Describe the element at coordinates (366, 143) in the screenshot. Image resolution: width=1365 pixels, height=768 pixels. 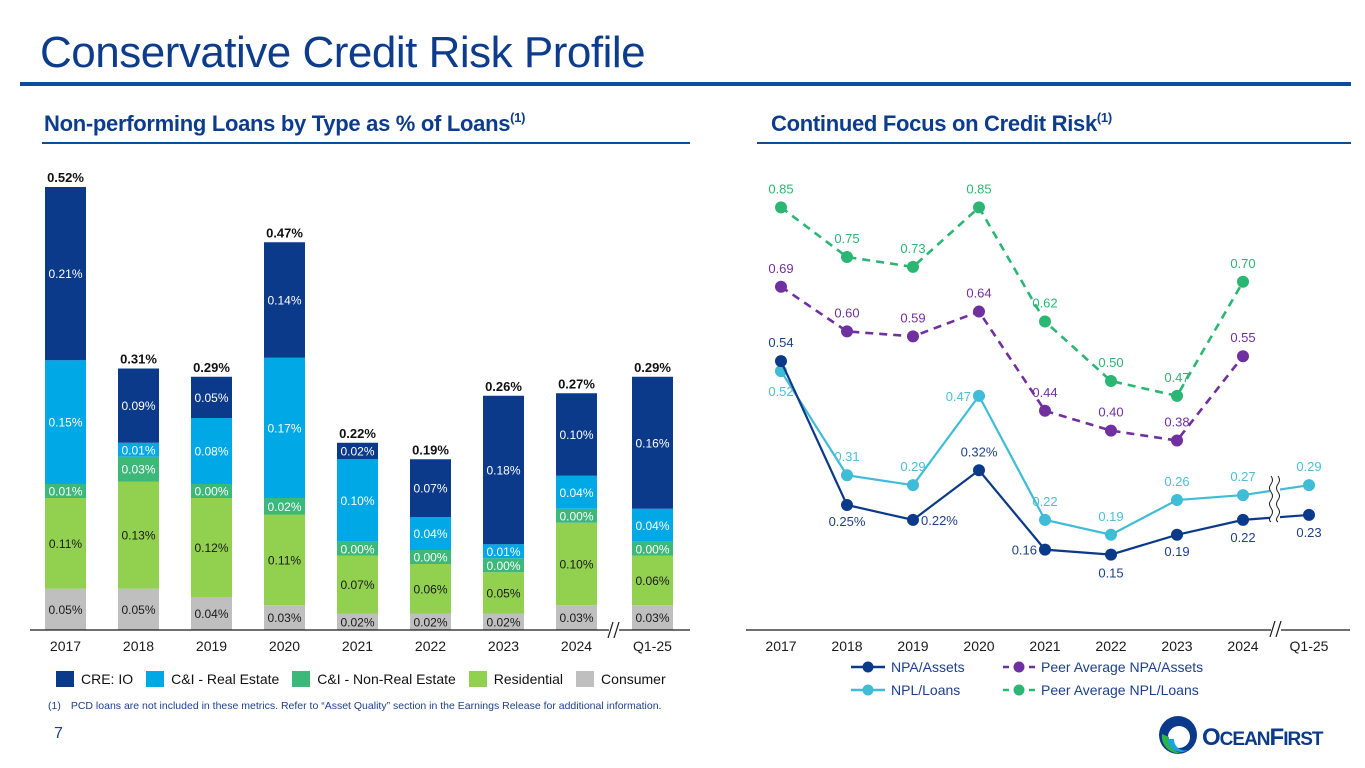
I see `left-chart-divider` at that location.